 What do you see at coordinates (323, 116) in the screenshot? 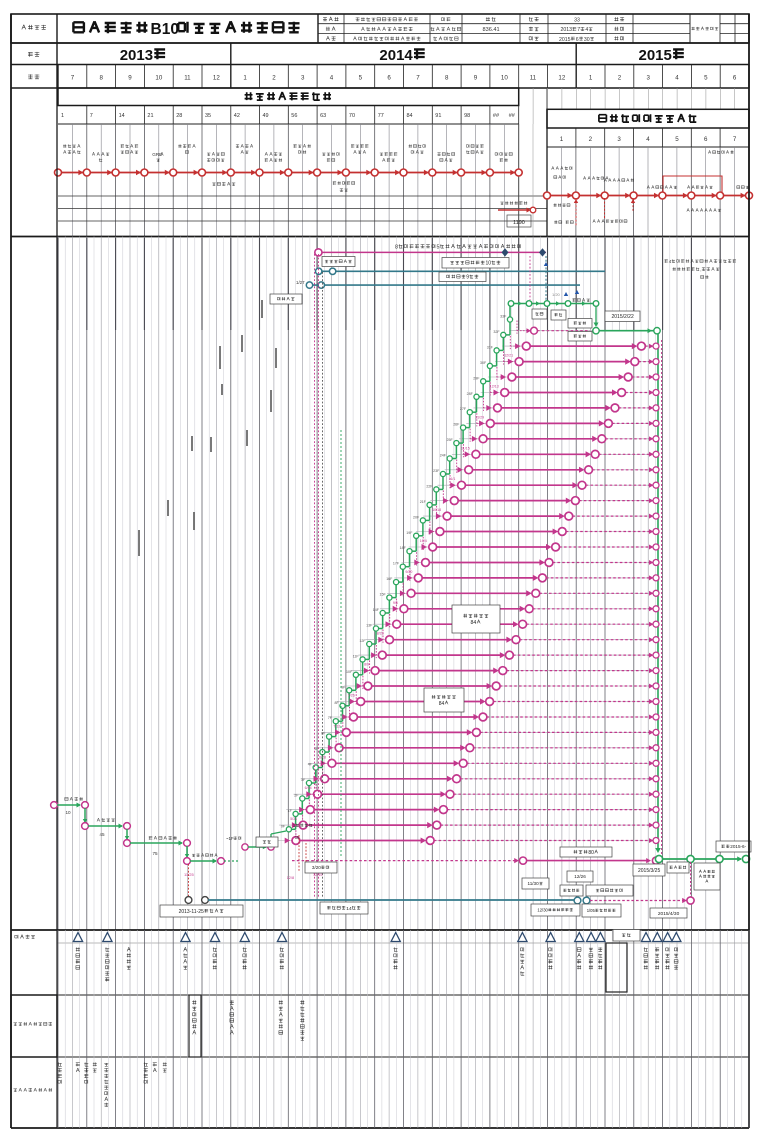
I see `svg-text: 63` at bounding box center [323, 116].